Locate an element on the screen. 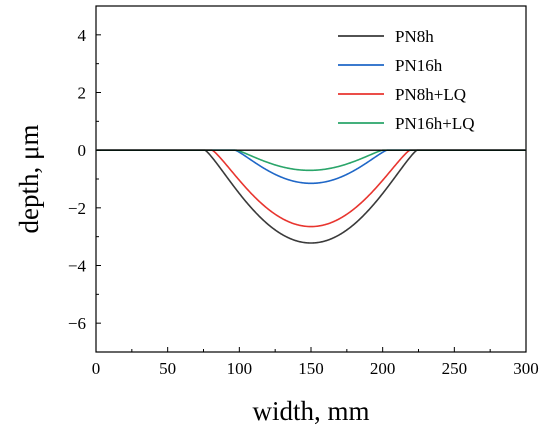  legend-label: PN16h is located at coordinates (419, 65).